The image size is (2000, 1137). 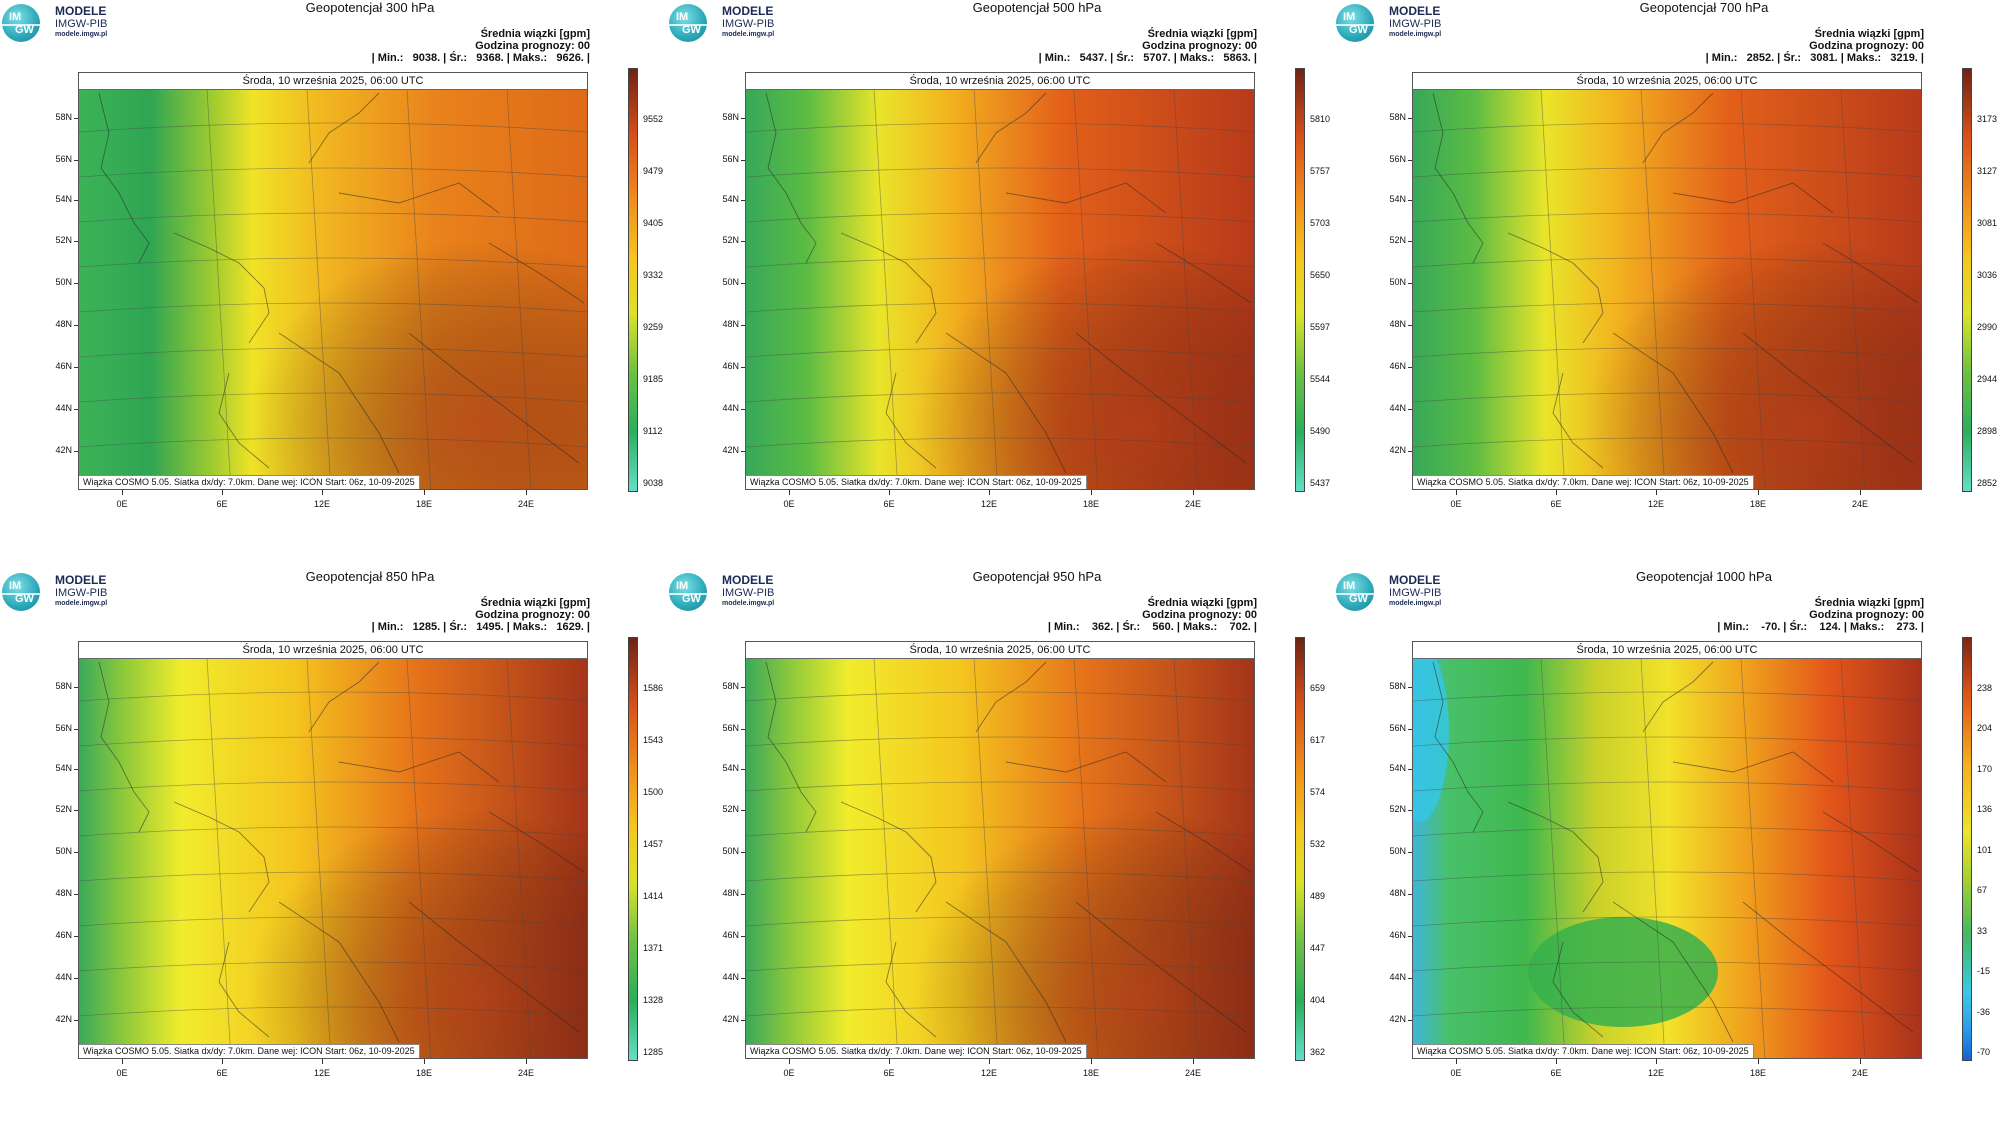 I want to click on colorbar-tick-label: 136, so click(x=1985, y=809).